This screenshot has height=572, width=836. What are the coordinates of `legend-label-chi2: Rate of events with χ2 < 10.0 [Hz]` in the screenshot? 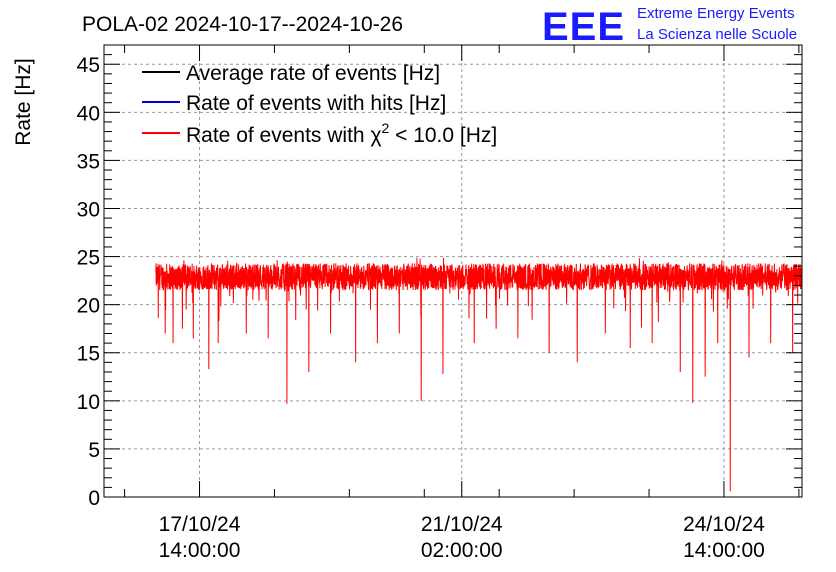 It's located at (341, 133).